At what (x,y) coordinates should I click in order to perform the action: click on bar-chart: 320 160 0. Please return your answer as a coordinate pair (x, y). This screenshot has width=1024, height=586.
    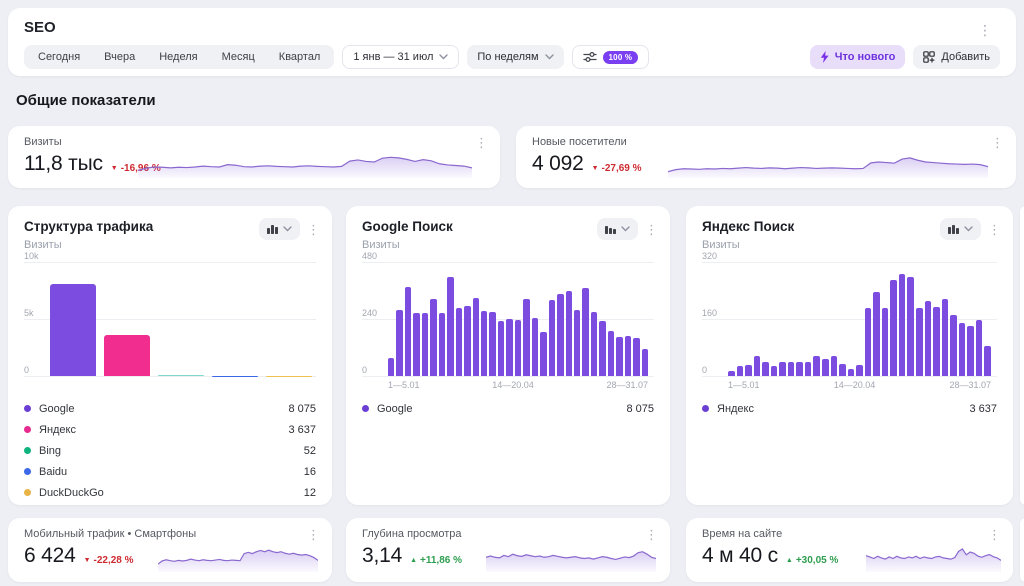
    Looking at the image, I should click on (849, 314).